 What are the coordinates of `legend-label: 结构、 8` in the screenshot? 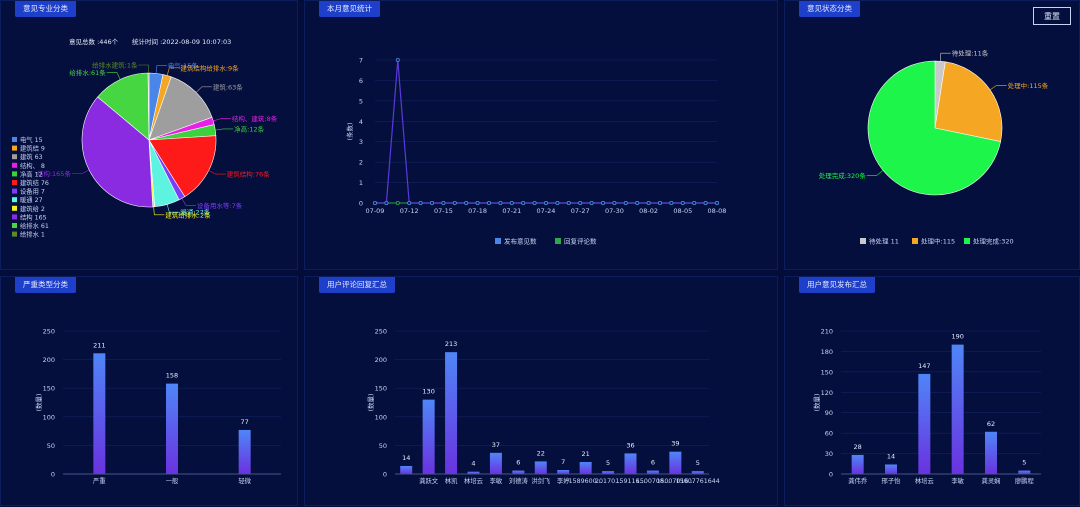 It's located at (32, 165).